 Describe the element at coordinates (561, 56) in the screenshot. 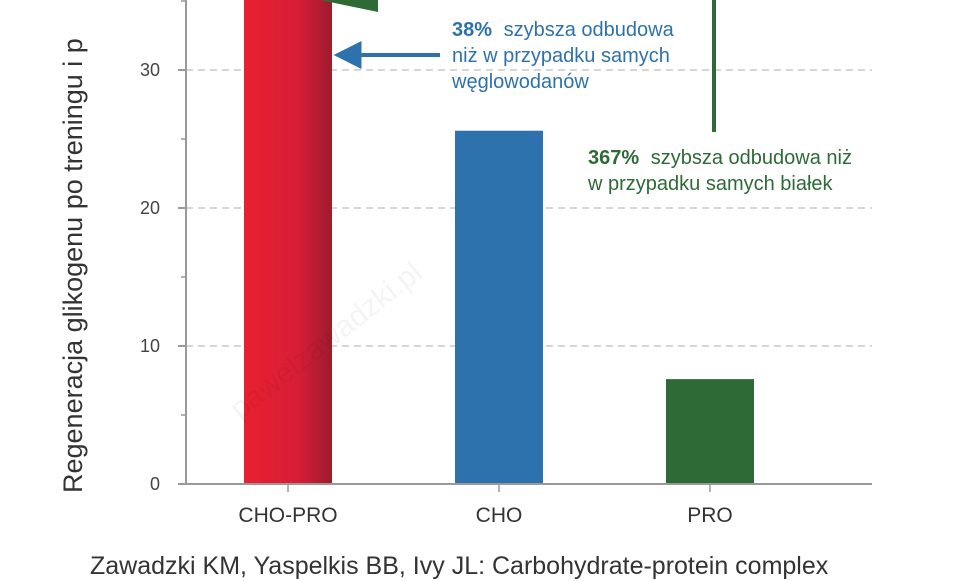

I see `annotation-cho-line2: niż w przypadku samych` at that location.